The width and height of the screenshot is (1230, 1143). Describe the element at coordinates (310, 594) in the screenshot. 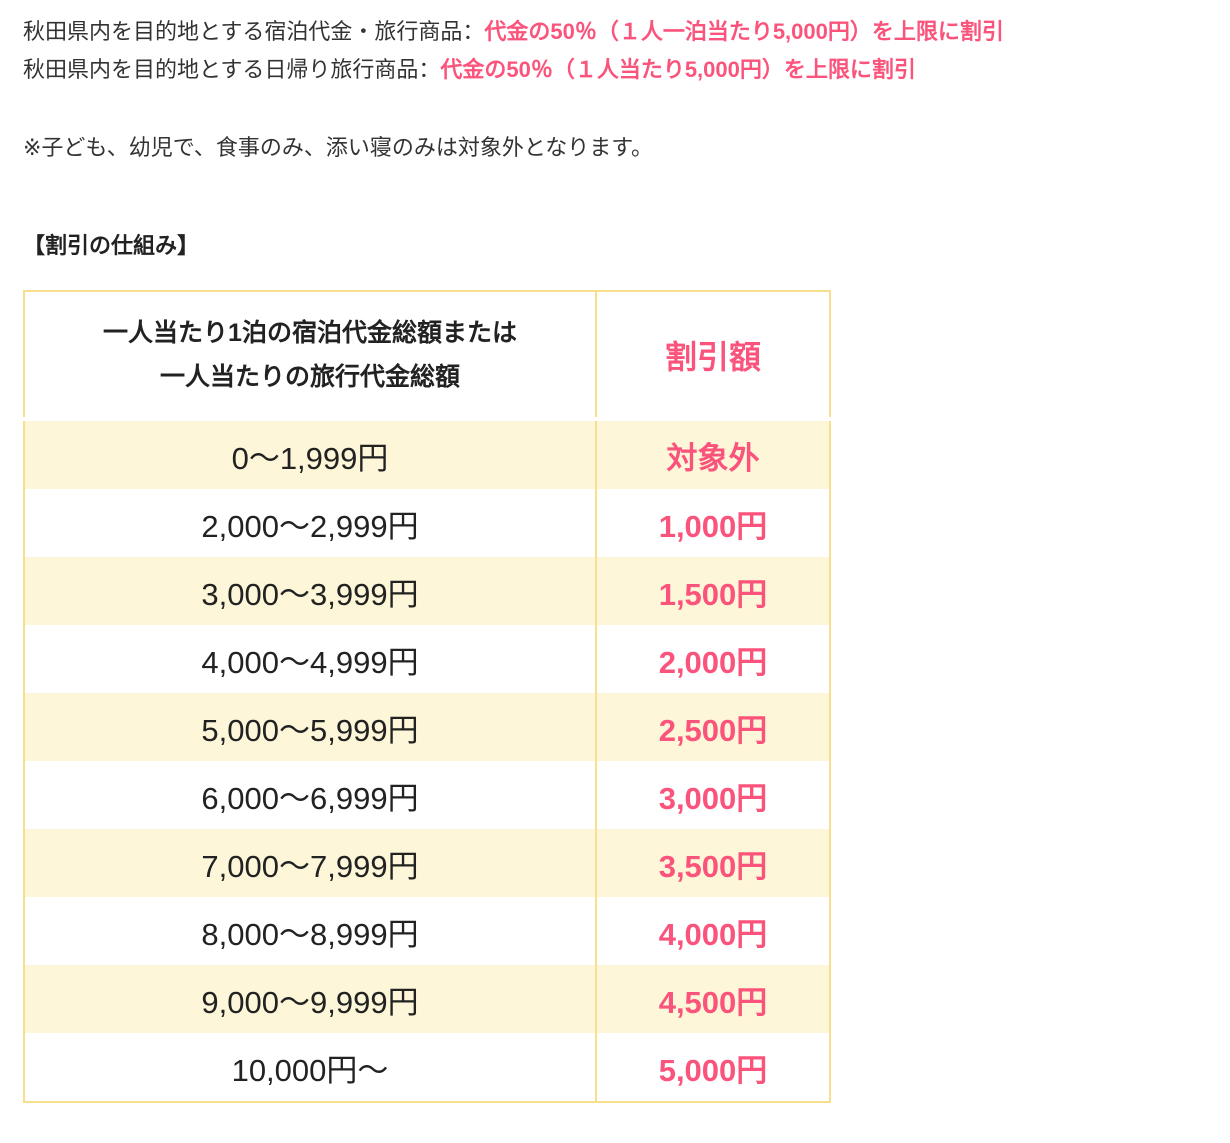

I see `price-cell: 3,000〜3,999円` at that location.